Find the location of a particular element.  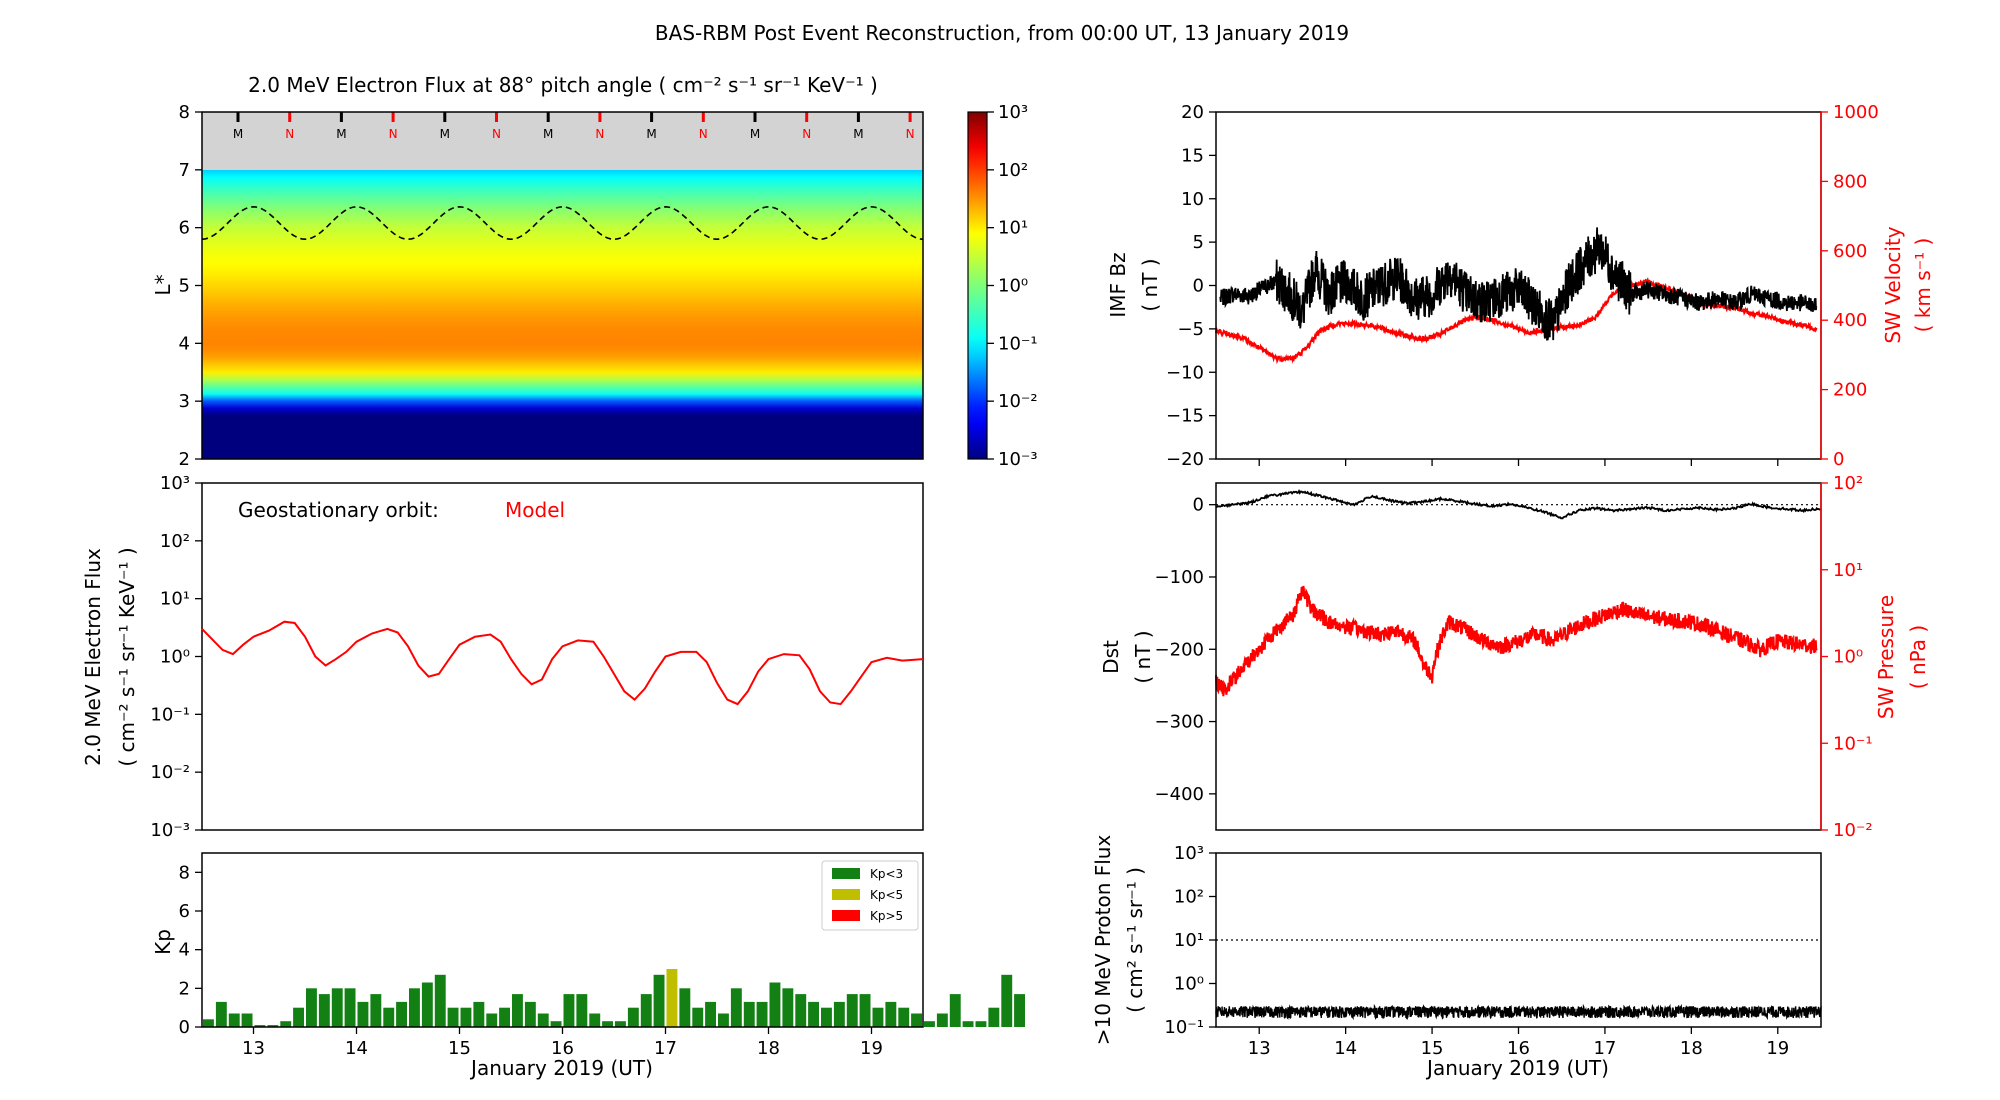

sw-velocity-line is located at coordinates (1516, 321).